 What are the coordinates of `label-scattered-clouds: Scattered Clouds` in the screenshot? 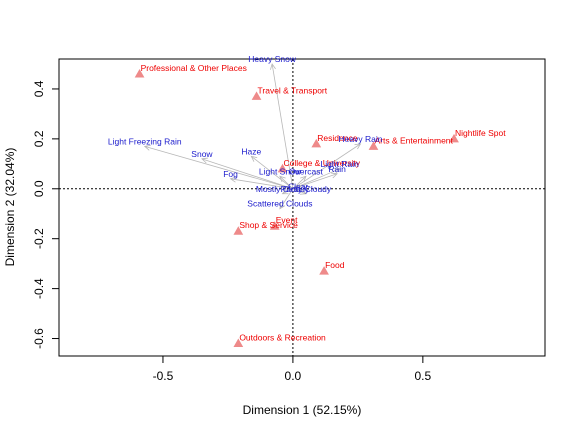 It's located at (279, 204).